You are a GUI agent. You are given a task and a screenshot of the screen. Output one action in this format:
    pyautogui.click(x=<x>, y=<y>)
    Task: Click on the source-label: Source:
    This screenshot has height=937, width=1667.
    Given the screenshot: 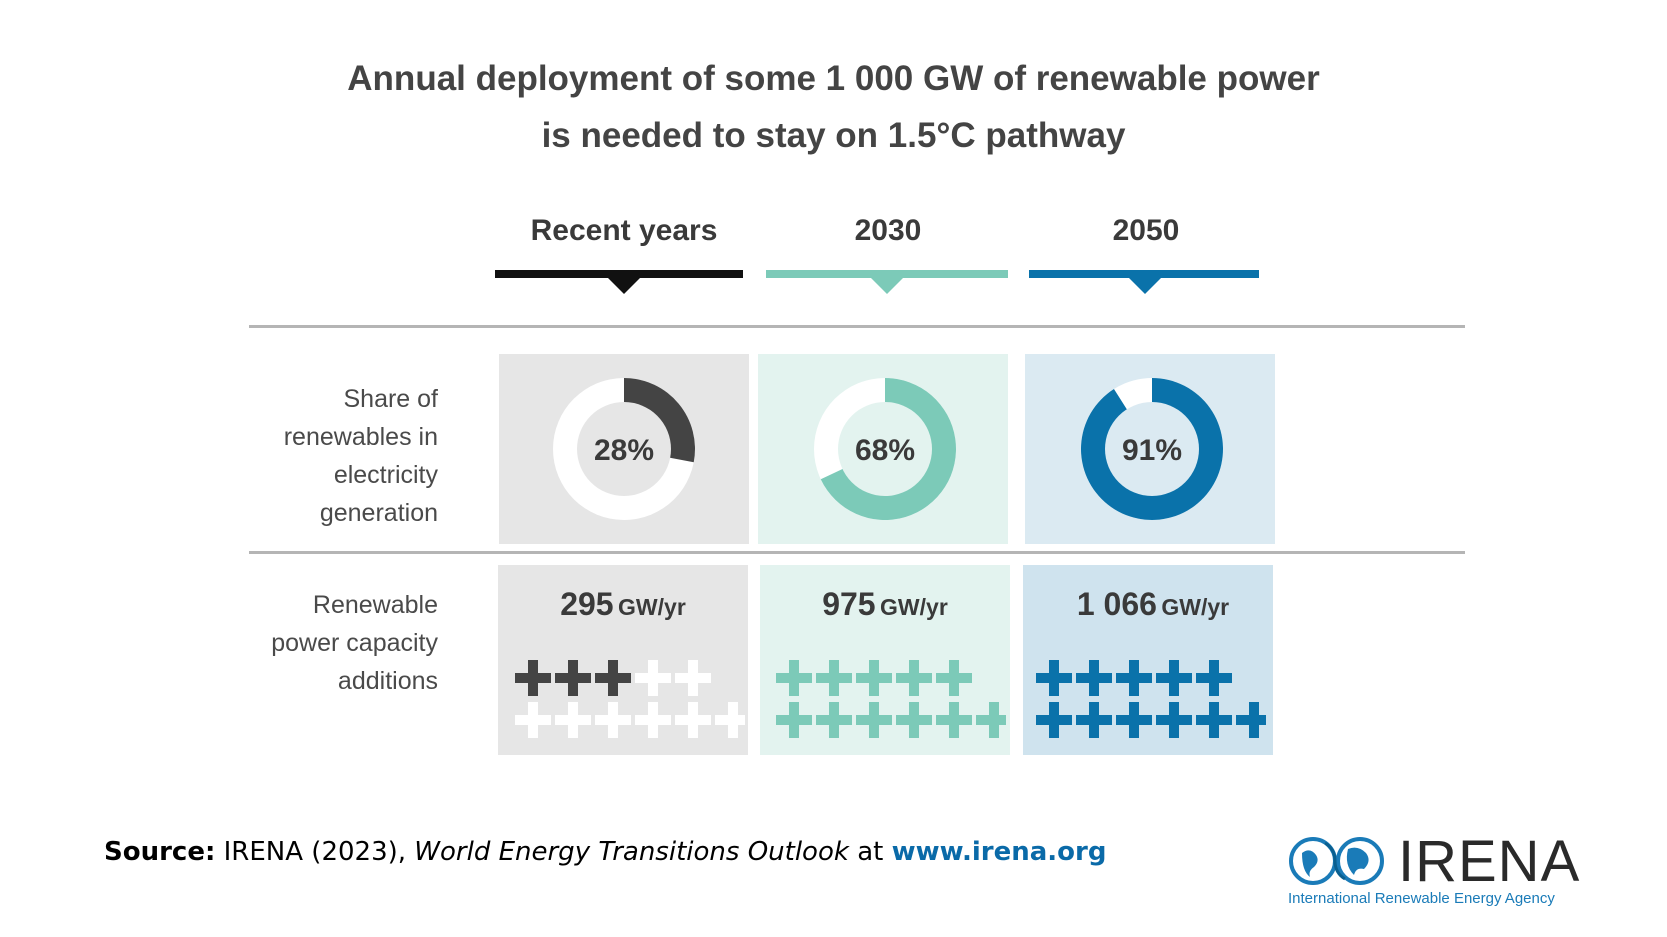 What is the action you would take?
    pyautogui.click(x=160, y=852)
    